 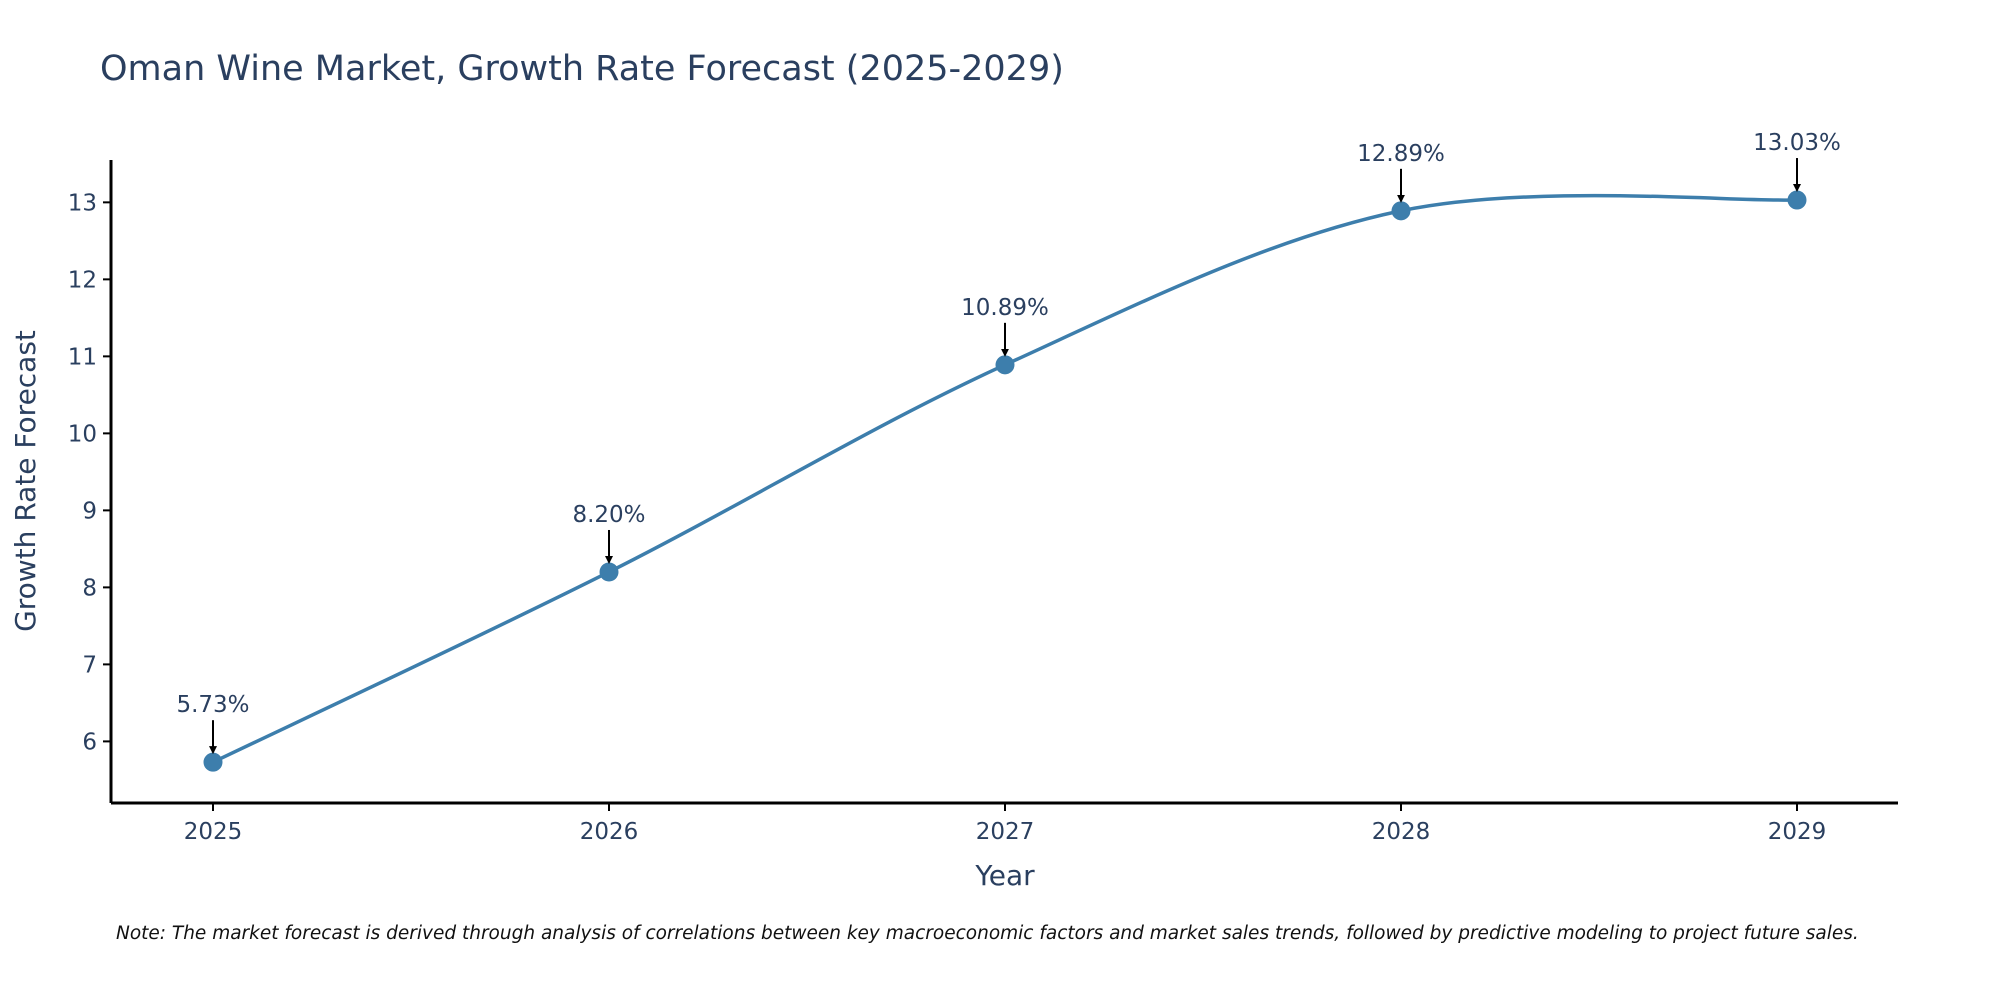 I want to click on y-tick-label: 12, so click(x=82, y=280).